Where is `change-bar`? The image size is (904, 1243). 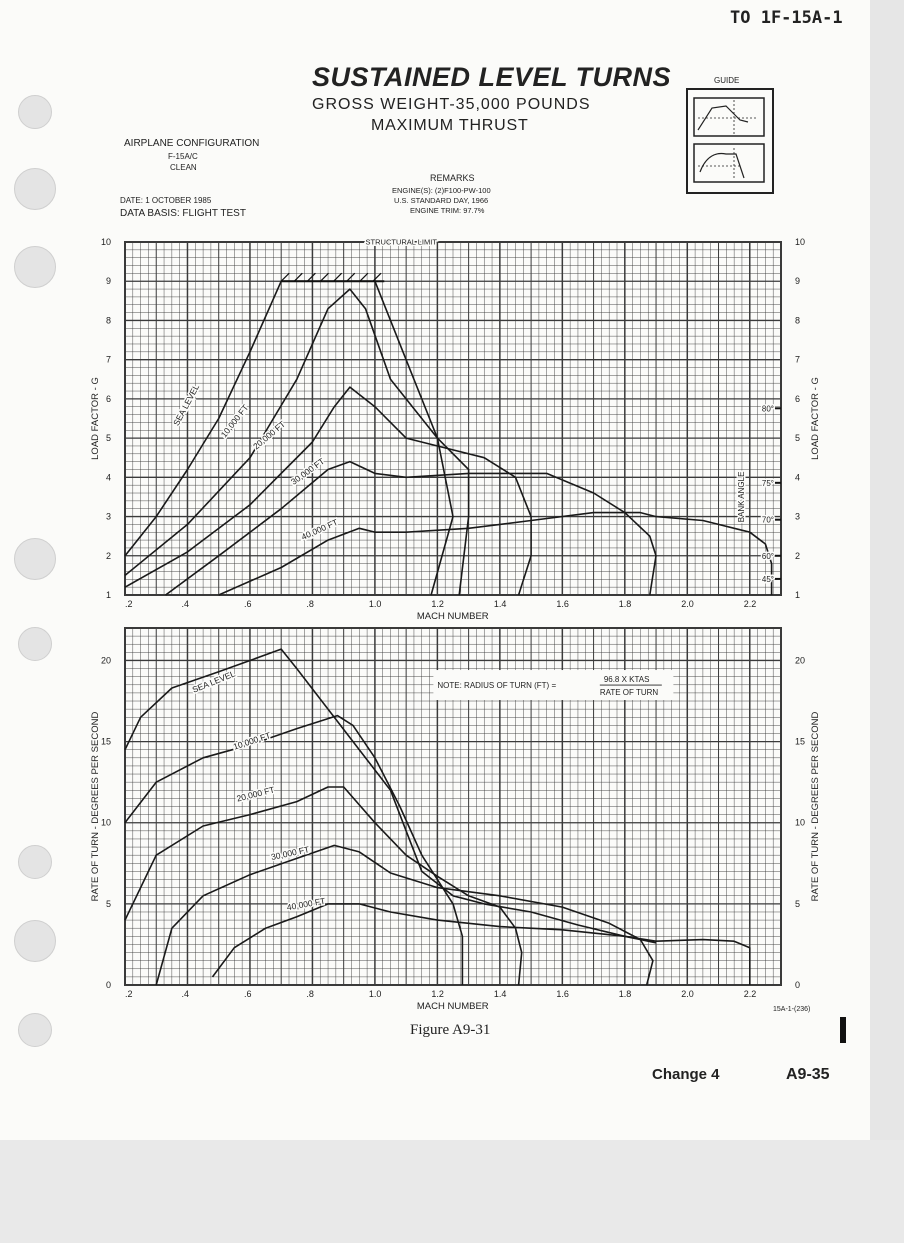 change-bar is located at coordinates (843, 1030).